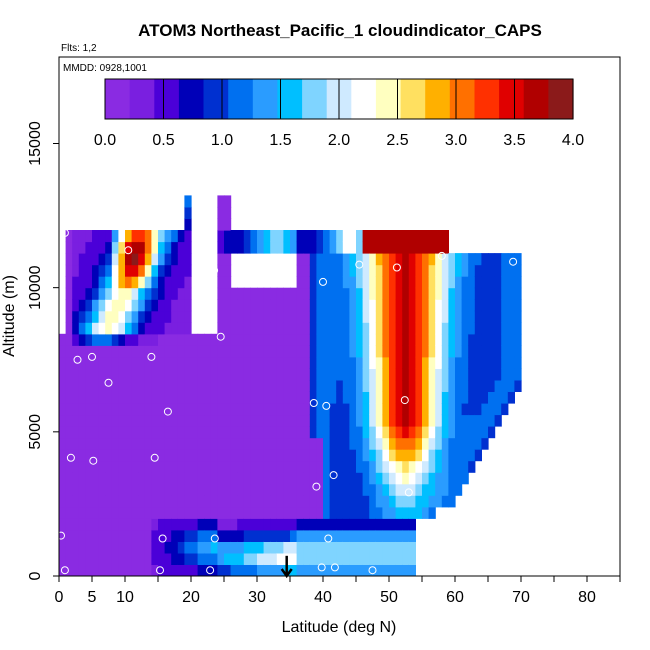  Describe the element at coordinates (280, 140) in the screenshot. I see `colorbar-tick-label: 1.5` at that location.